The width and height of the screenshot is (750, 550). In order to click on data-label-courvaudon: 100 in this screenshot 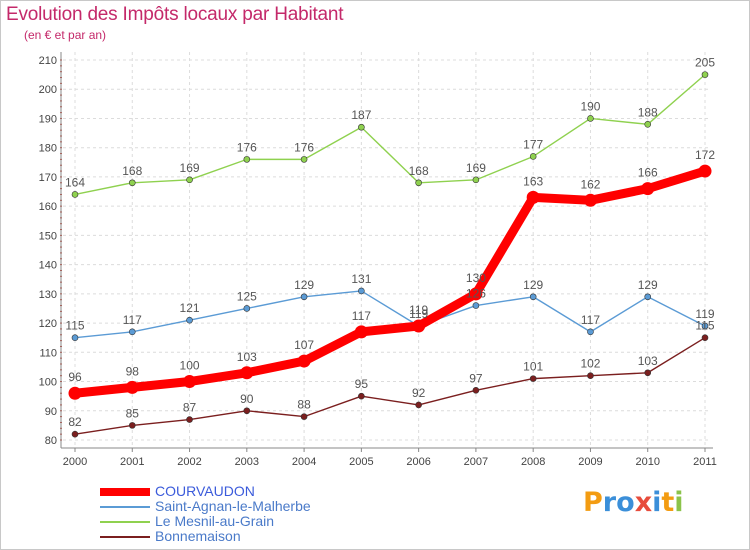, I will do `click(190, 366)`.